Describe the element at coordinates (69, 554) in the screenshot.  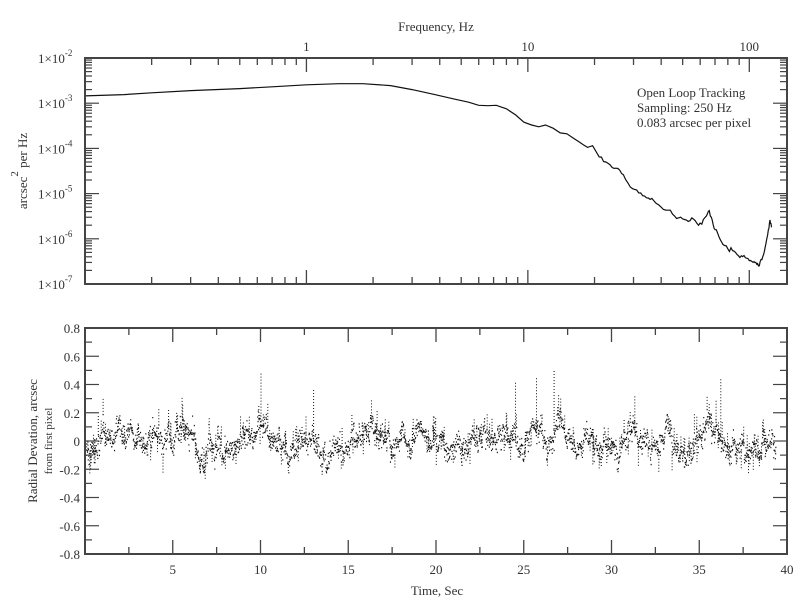
I see `y-tick-label: -0.8` at that location.